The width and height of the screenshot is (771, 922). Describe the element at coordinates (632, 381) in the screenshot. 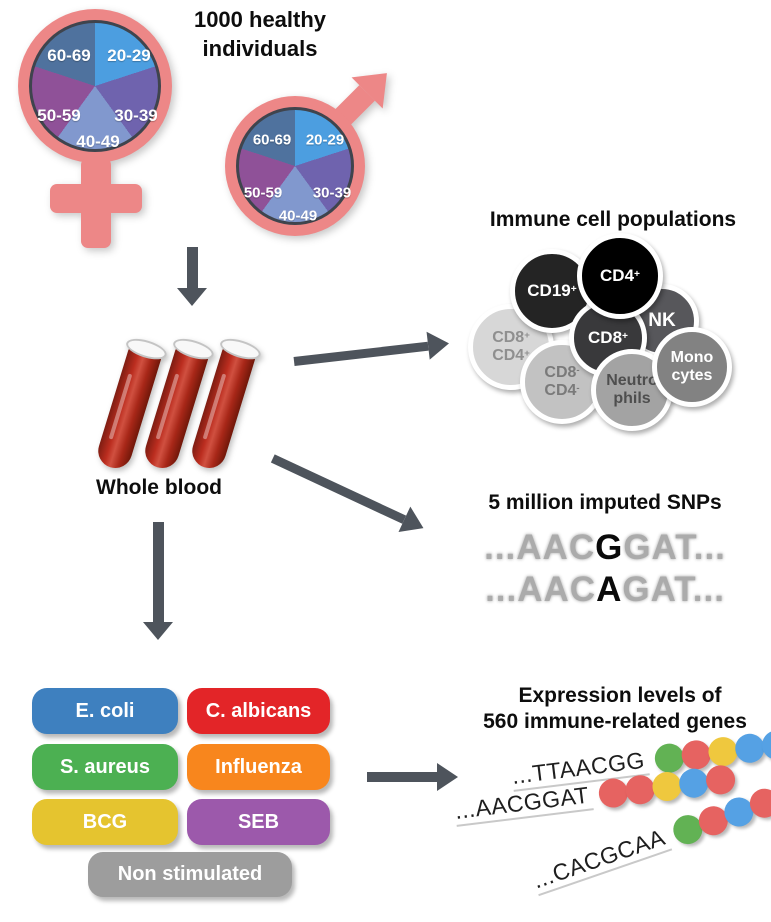

I see `cell-label: Neutro` at that location.